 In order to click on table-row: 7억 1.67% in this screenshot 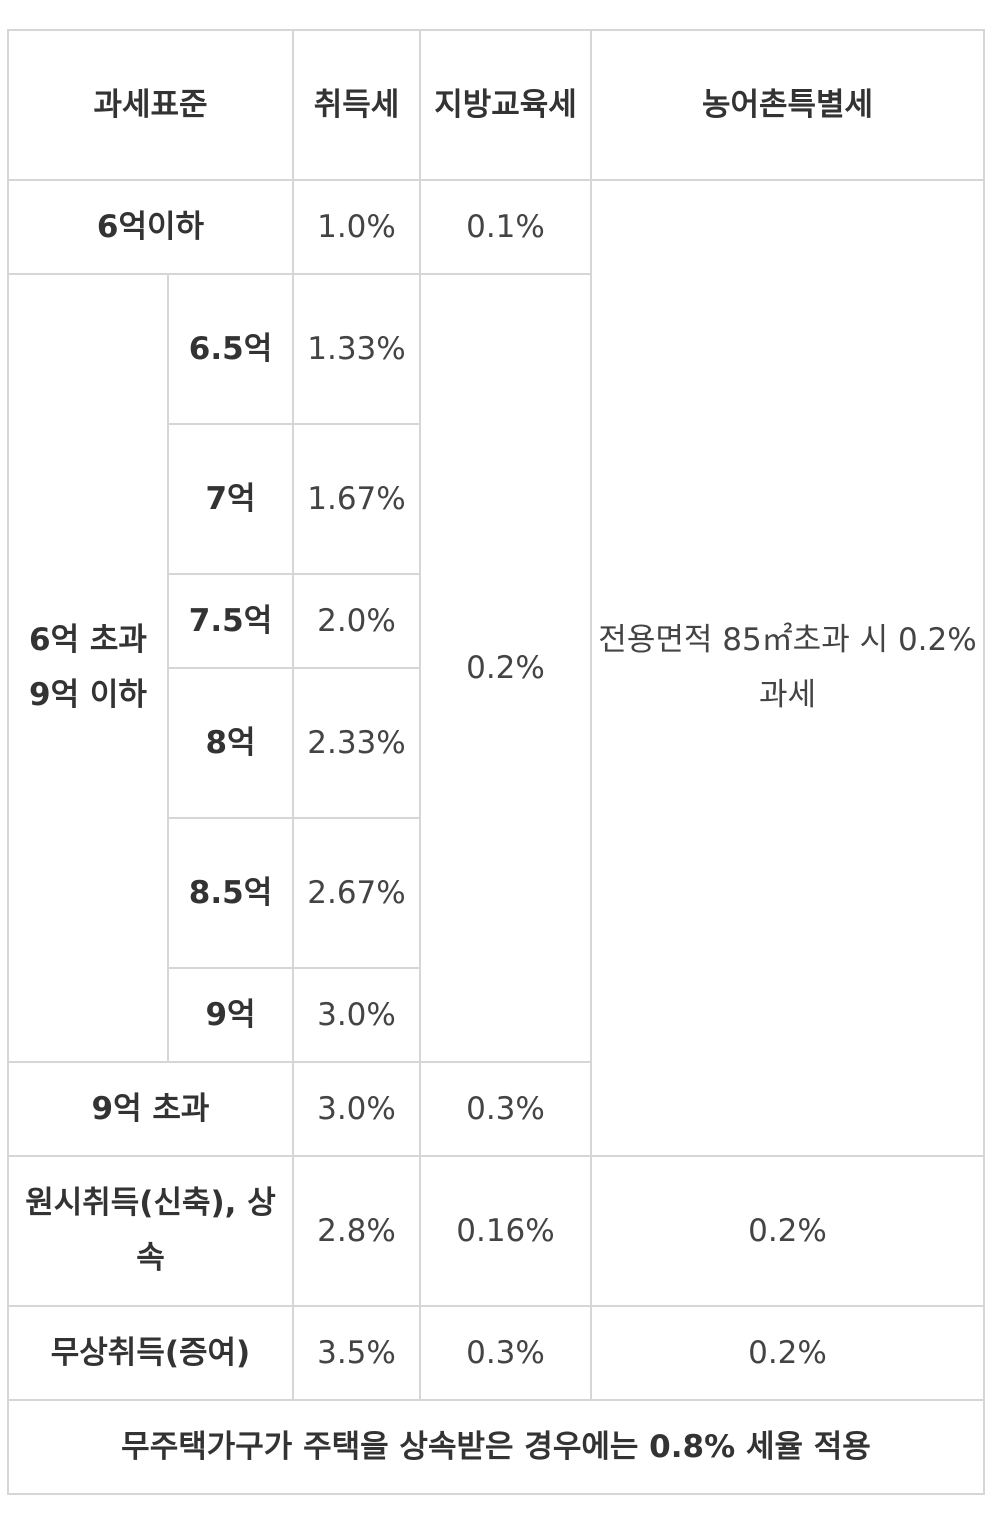, I will do `click(496, 499)`.